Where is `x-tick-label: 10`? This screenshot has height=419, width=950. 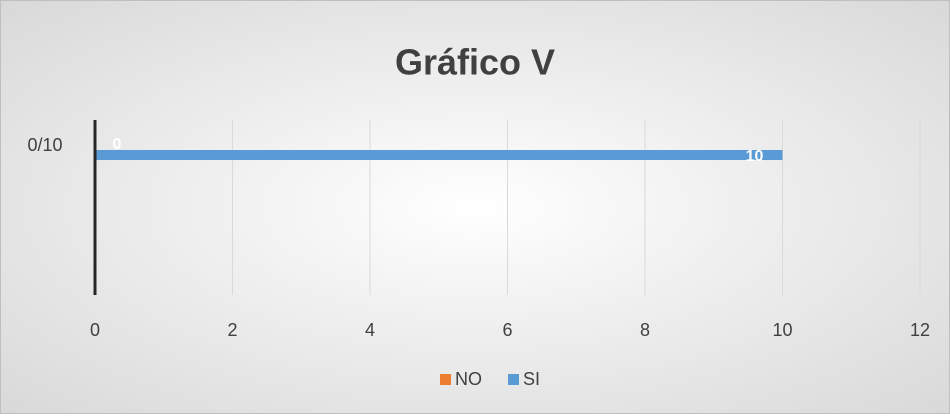 x-tick-label: 10 is located at coordinates (782, 330).